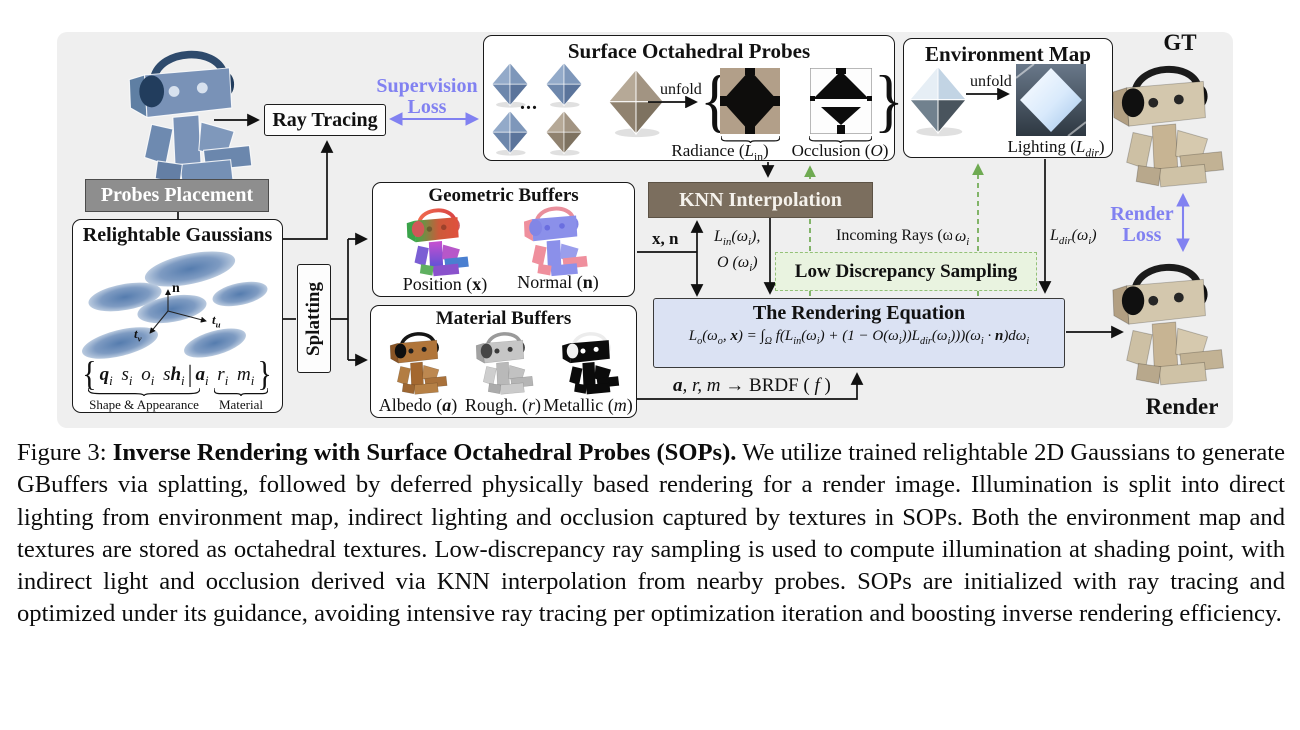 The height and width of the screenshot is (730, 1300). I want to click on occlusion-flow-label: O (ωi), so click(737, 264).